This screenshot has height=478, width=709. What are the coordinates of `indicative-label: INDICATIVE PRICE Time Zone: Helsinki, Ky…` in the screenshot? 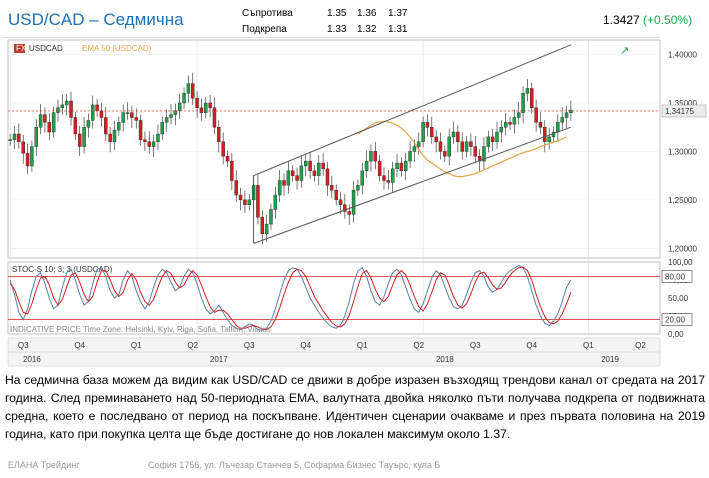 It's located at (140, 329).